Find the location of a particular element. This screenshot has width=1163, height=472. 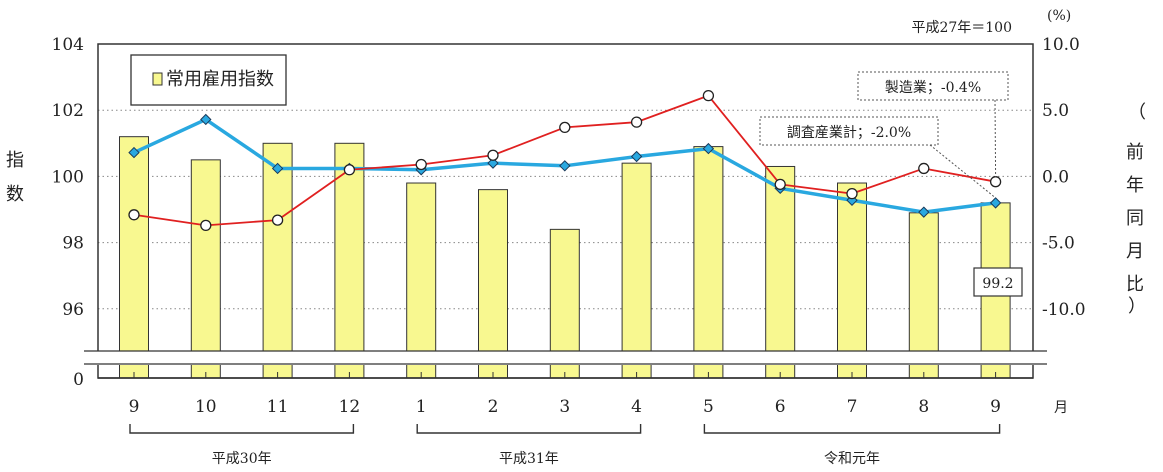

x-tick-label: 5 is located at coordinates (708, 407).